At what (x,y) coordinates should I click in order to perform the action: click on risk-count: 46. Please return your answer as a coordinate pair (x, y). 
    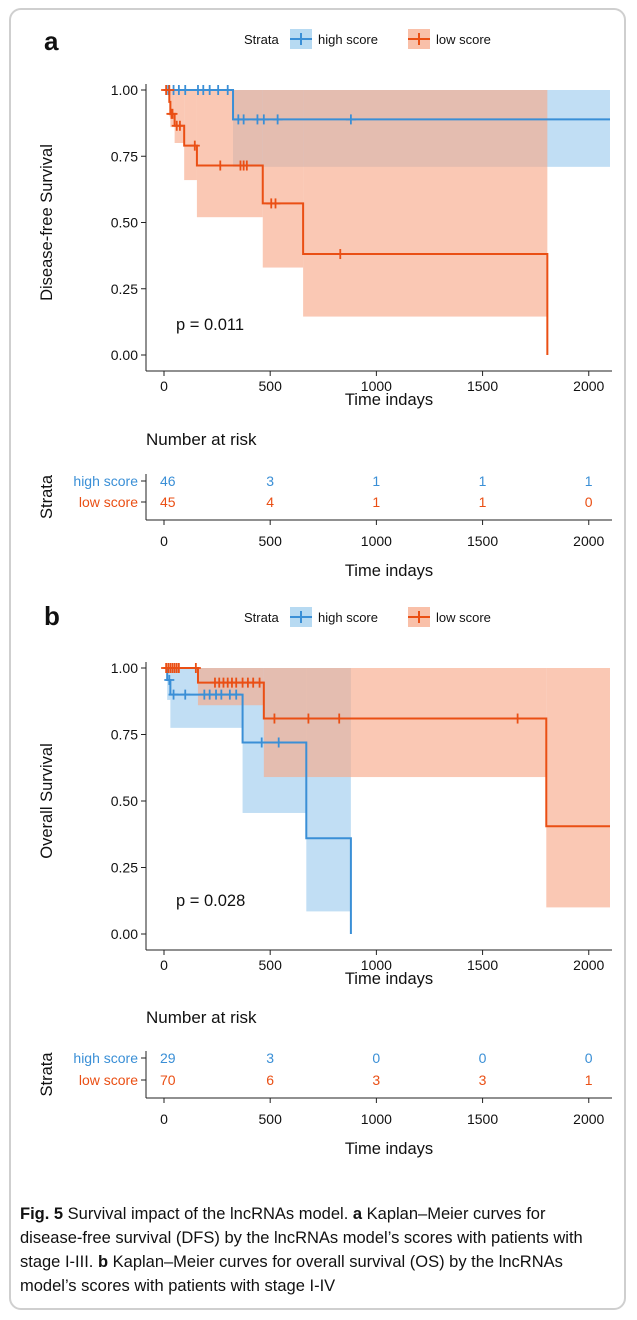
    Looking at the image, I should click on (168, 481).